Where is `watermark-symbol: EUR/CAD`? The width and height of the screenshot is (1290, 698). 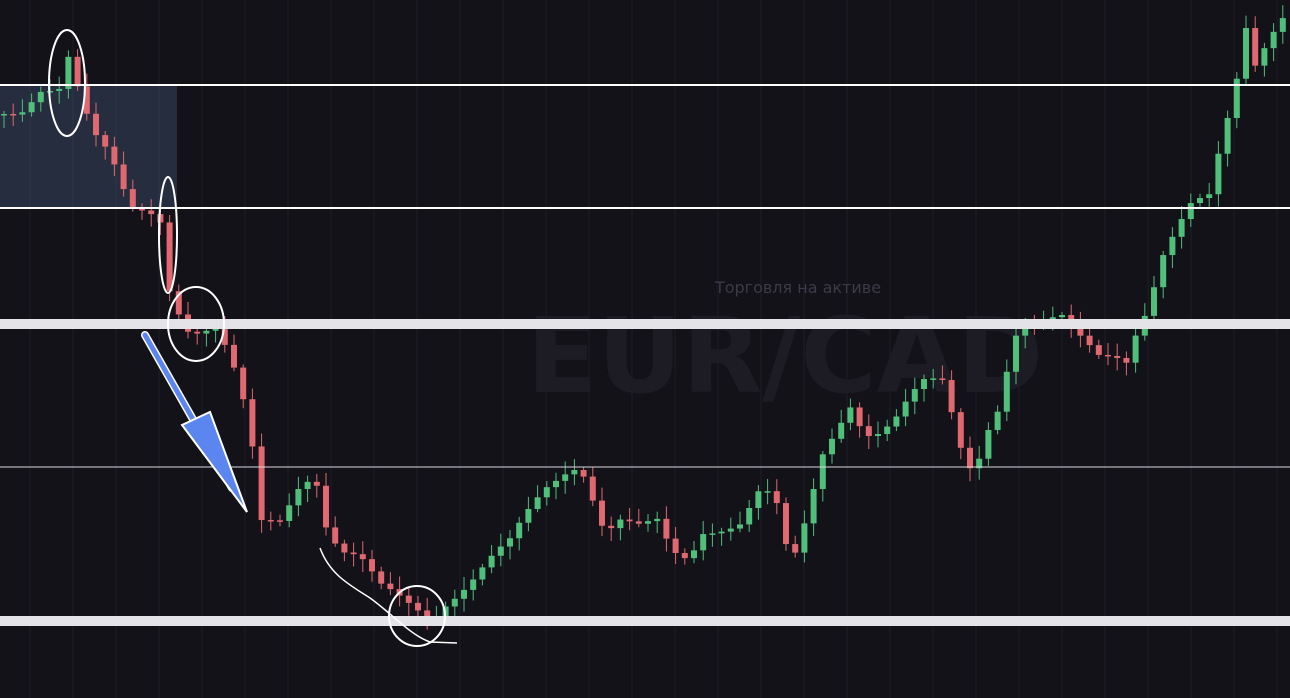
watermark-symbol: EUR/CAD is located at coordinates (785, 356).